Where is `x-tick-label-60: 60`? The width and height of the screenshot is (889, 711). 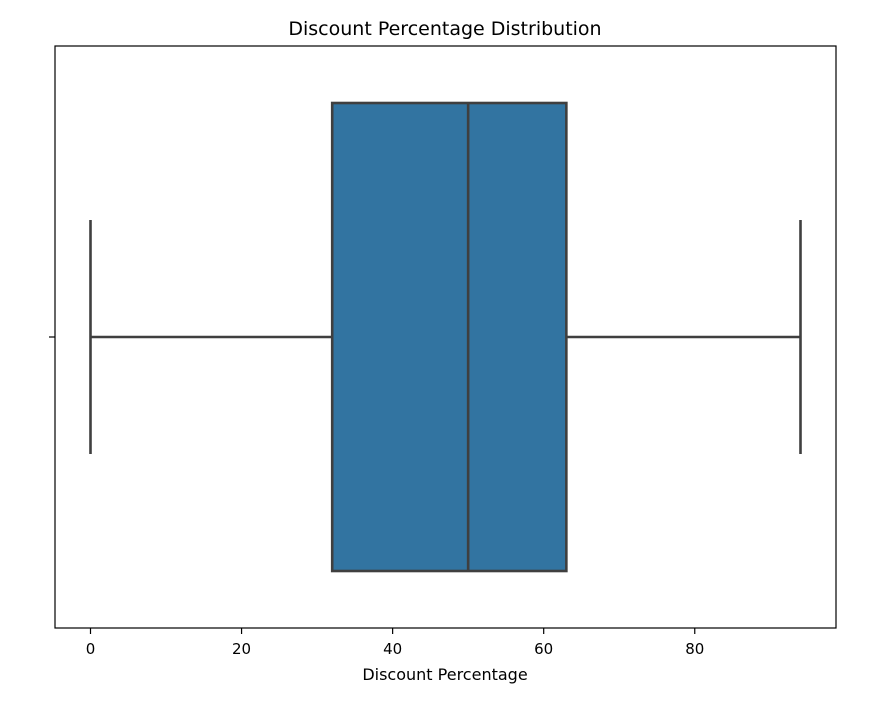 x-tick-label-60: 60 is located at coordinates (543, 649).